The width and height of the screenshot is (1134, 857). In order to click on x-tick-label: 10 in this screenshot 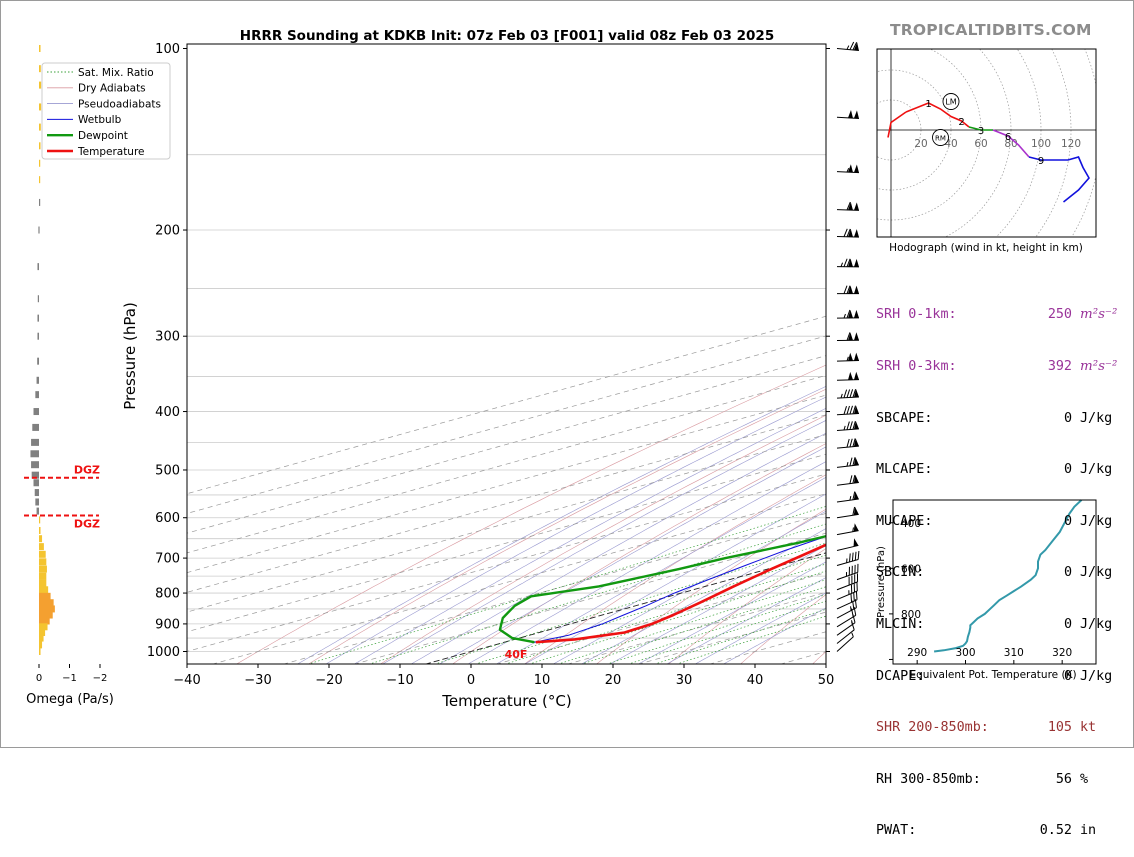, I will do `click(542, 680)`.